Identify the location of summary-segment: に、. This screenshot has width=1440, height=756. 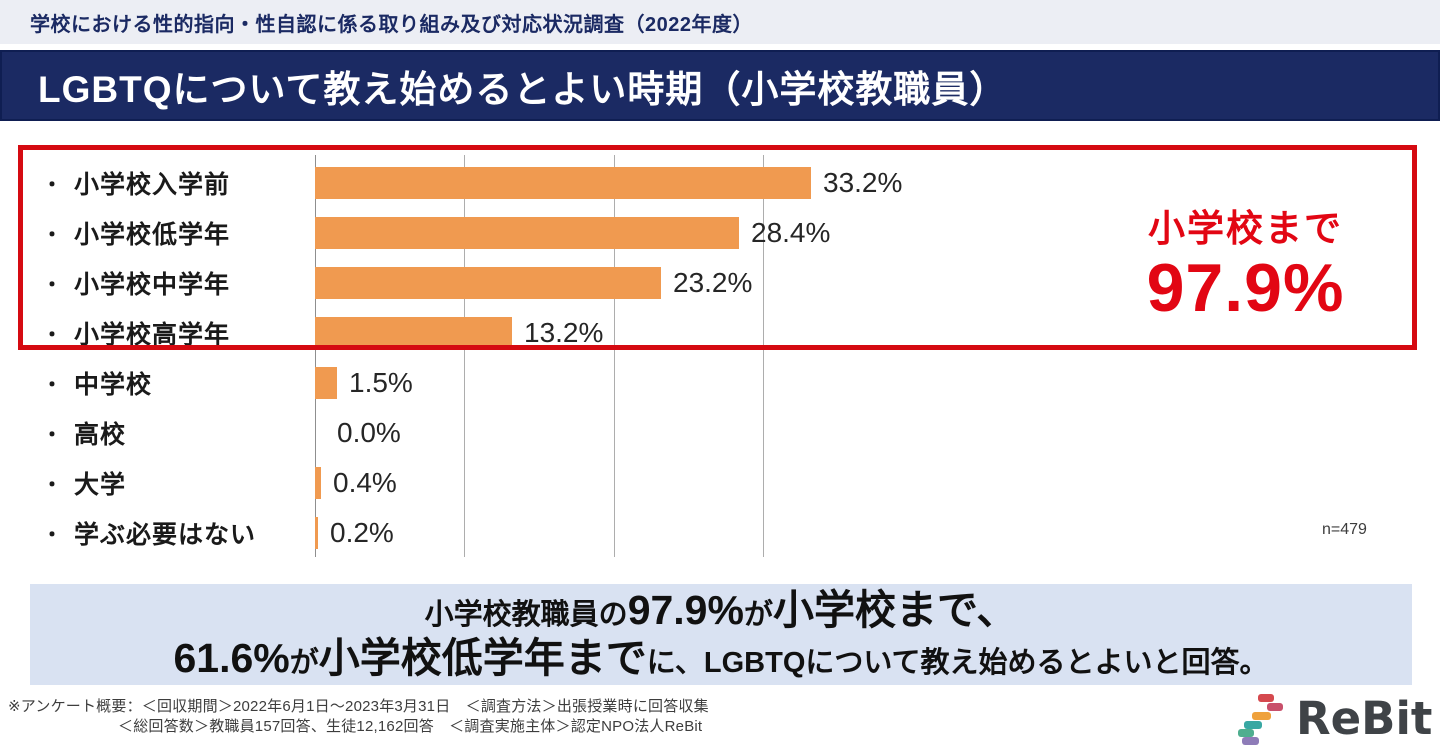
(675, 662).